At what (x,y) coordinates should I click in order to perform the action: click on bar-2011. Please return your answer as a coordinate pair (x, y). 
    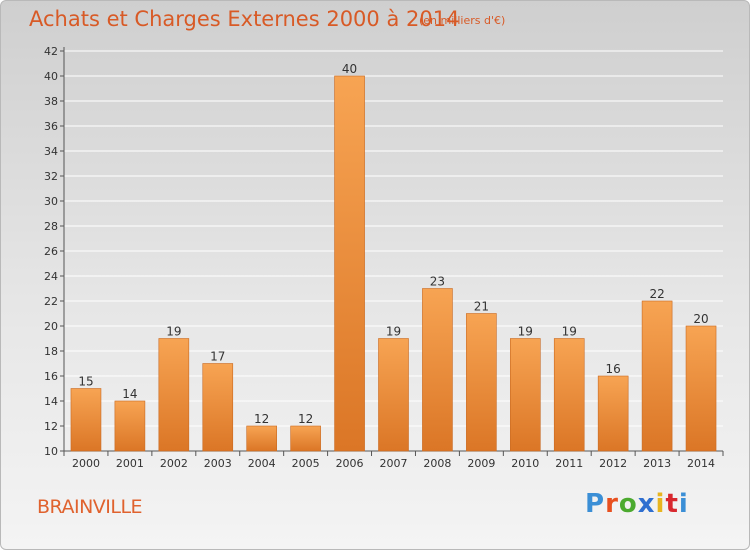
    Looking at the image, I should click on (569, 395).